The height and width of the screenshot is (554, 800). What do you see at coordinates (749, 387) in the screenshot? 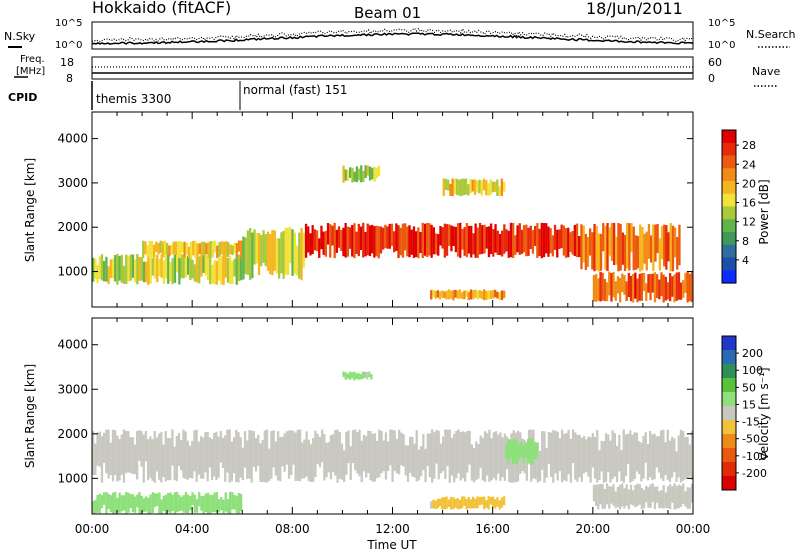
I see `colorbar-tick-label: 50` at bounding box center [749, 387].